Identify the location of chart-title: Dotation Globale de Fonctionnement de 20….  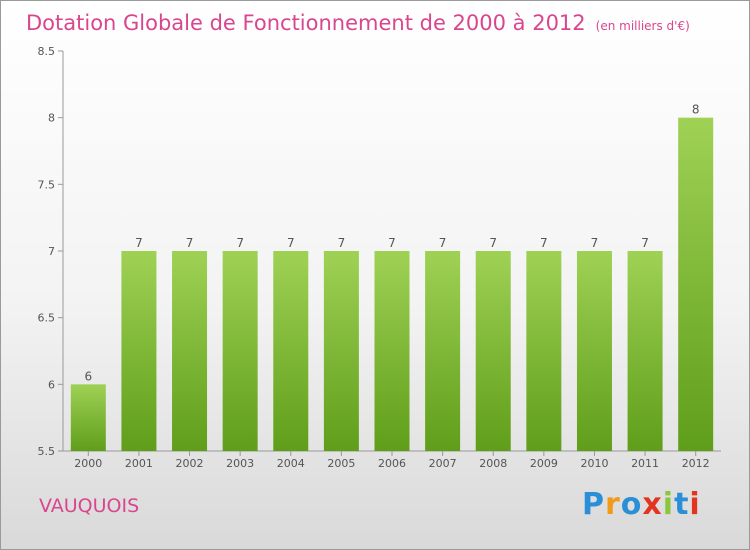
(358, 23).